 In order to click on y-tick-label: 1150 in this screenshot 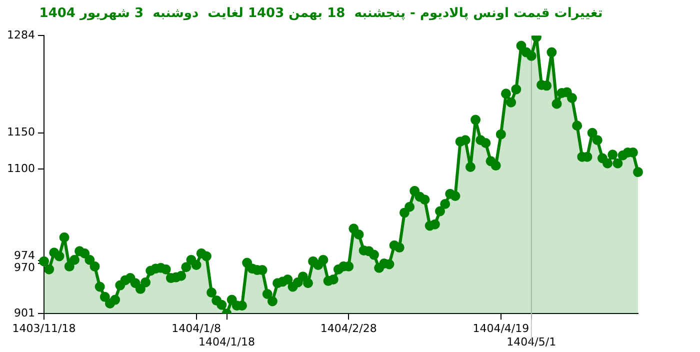, I will do `click(20, 132)`.